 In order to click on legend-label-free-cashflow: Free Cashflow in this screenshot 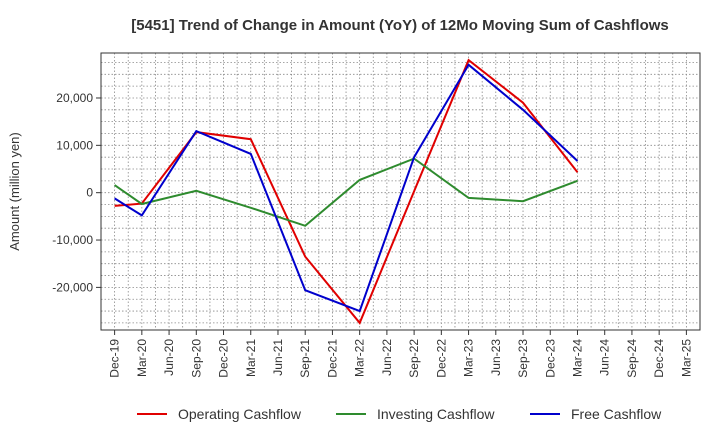, I will do `click(616, 414)`.